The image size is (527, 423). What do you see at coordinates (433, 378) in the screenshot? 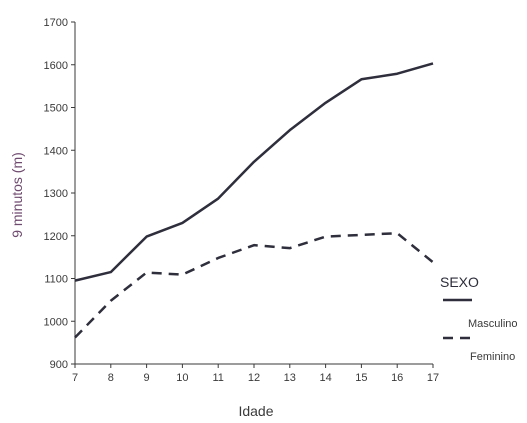
I see `x-tick-label: 17` at bounding box center [433, 378].